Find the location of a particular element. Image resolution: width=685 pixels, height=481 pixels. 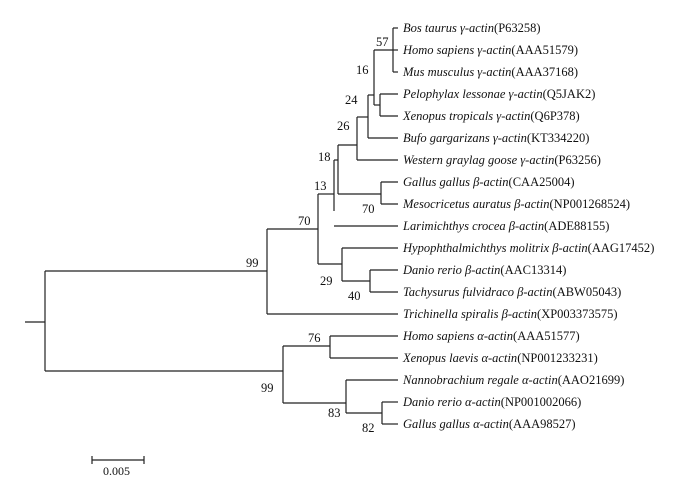

taxon-label: Gallus gallus β-actin(CAA25004) is located at coordinates (489, 182).